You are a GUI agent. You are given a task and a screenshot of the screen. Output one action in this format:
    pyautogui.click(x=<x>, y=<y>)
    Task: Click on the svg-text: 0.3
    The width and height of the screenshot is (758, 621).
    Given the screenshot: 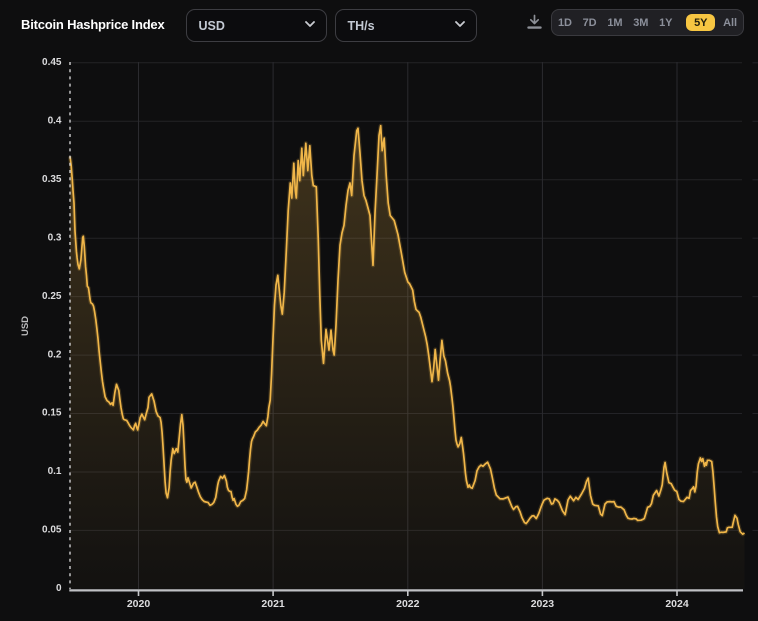 What is the action you would take?
    pyautogui.click(x=55, y=237)
    